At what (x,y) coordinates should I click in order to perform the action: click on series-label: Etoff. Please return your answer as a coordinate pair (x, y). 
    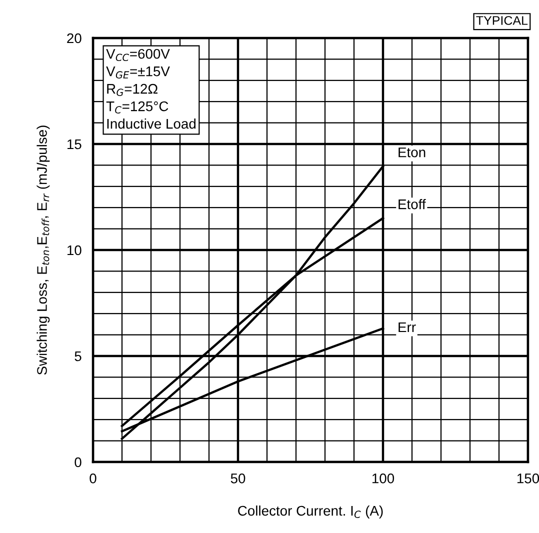
    Looking at the image, I should click on (412, 204).